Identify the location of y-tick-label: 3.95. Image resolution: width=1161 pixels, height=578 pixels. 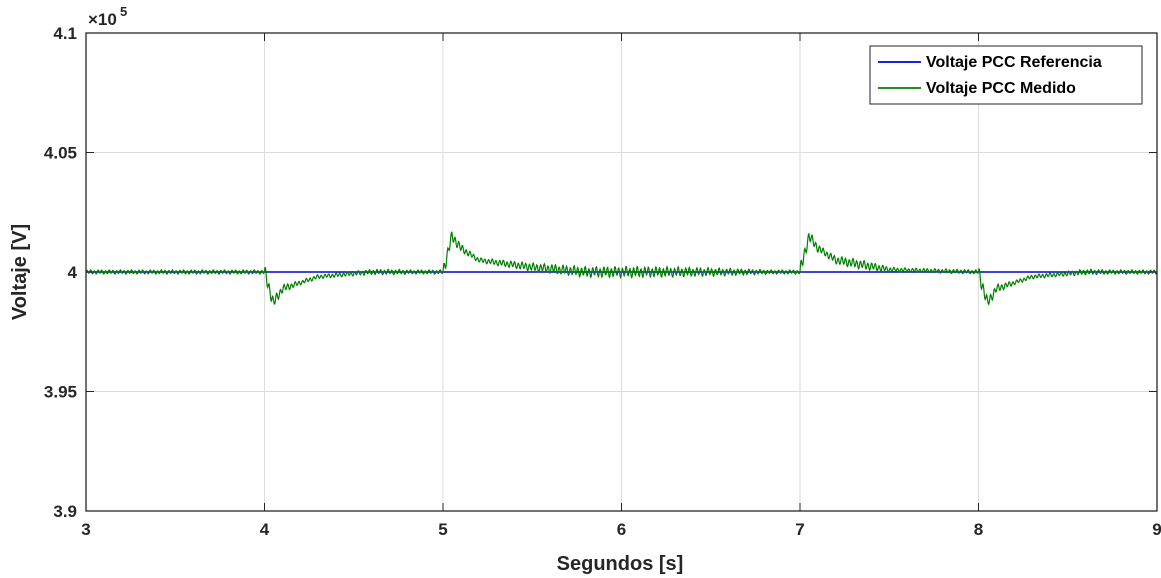
(60, 392).